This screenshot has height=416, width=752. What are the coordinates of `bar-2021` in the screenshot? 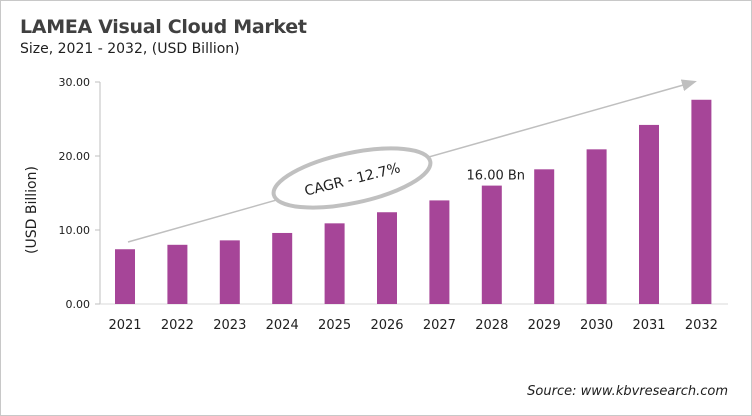 It's located at (125, 276).